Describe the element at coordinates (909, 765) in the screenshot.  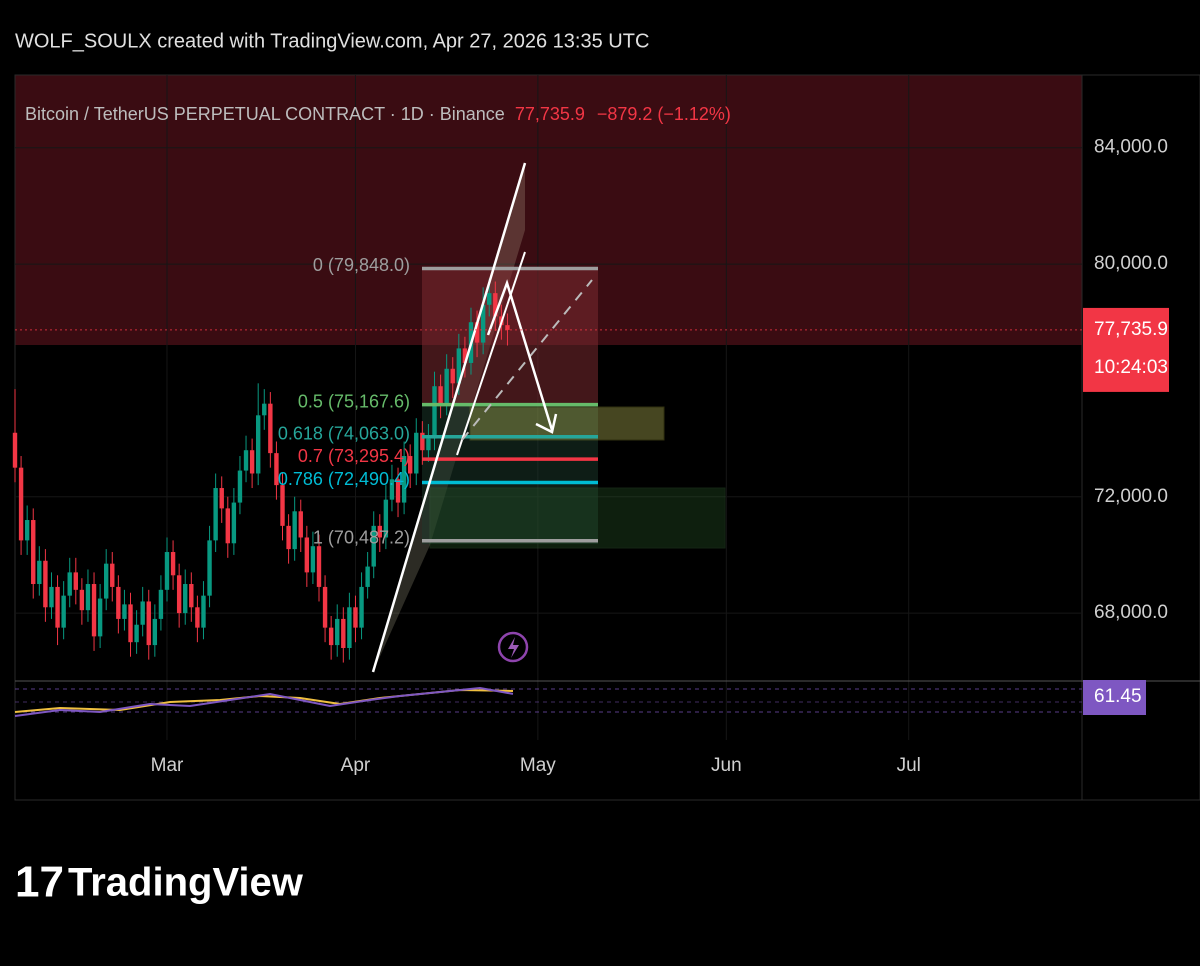
I see `x-tick-label: Jul` at that location.